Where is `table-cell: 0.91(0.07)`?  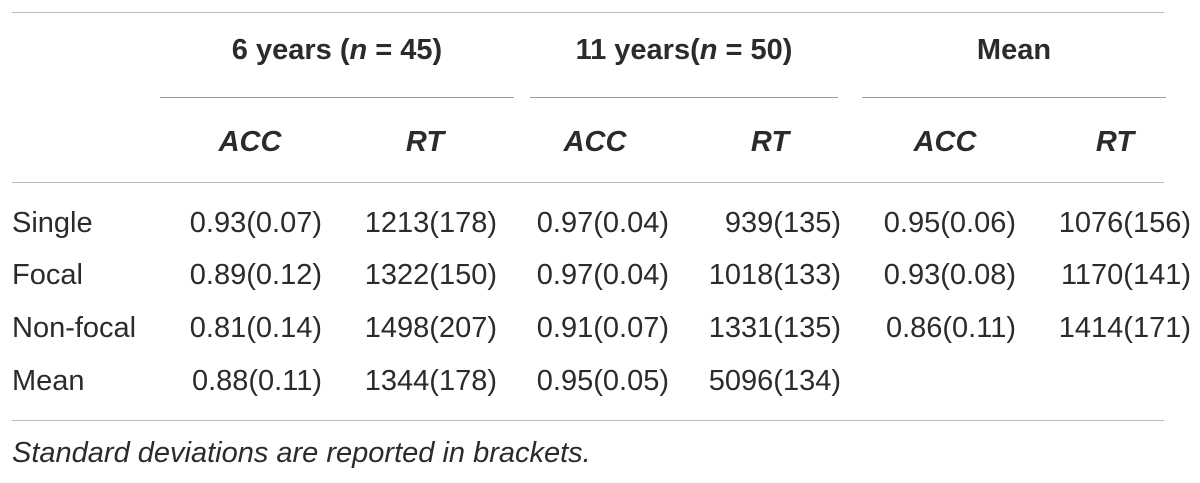 table-cell: 0.91(0.07) is located at coordinates (602, 328).